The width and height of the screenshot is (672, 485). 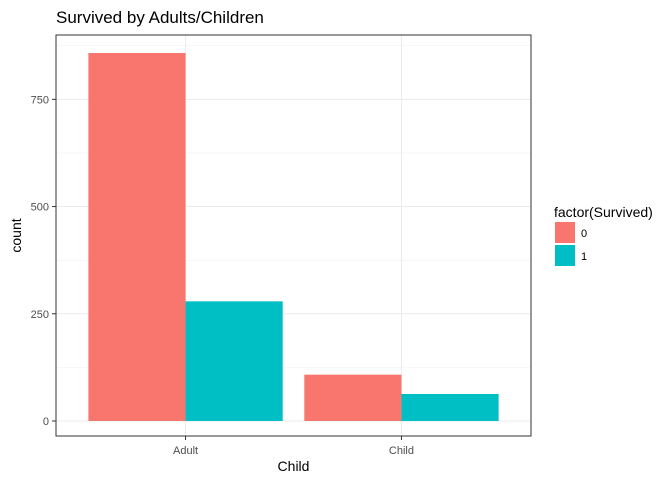 I want to click on x-axis-title: Child, so click(x=294, y=466).